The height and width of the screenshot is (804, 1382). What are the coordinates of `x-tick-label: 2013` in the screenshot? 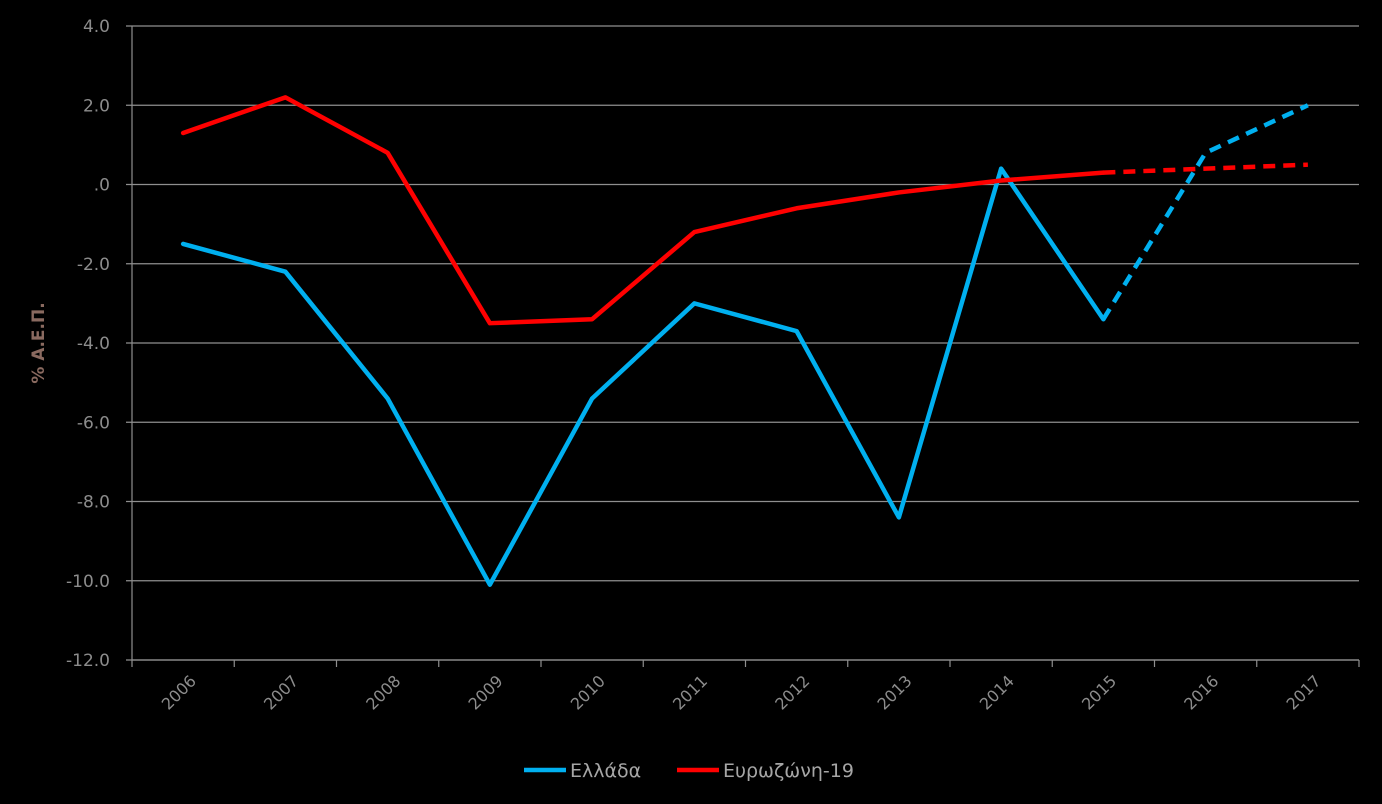 It's located at (894, 692).